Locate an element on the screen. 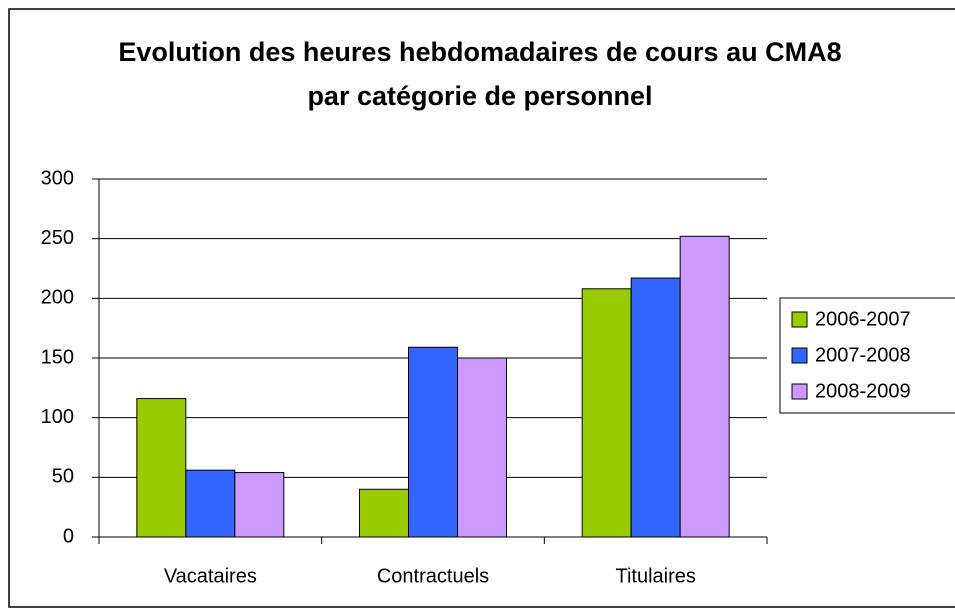  x-tick-label: Titulaires is located at coordinates (655, 576).